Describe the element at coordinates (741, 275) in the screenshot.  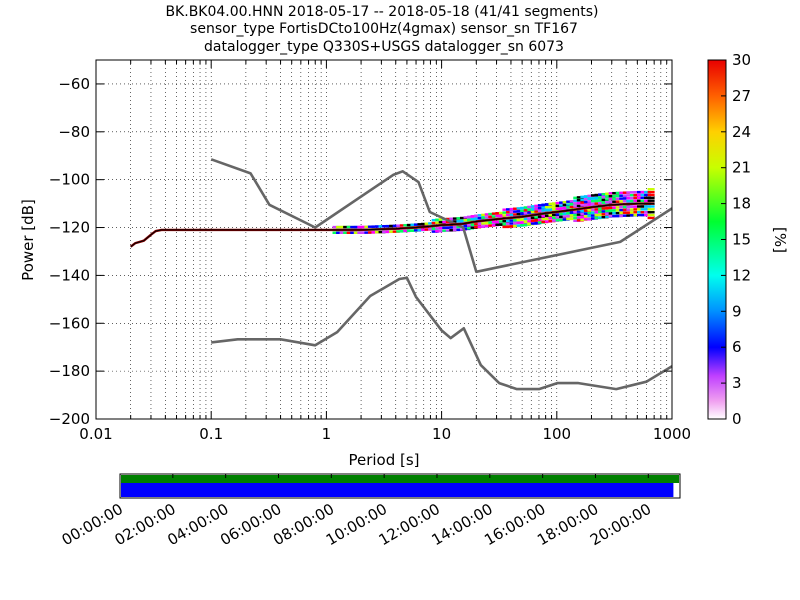
I see `colorbar-tick-label: 12` at that location.